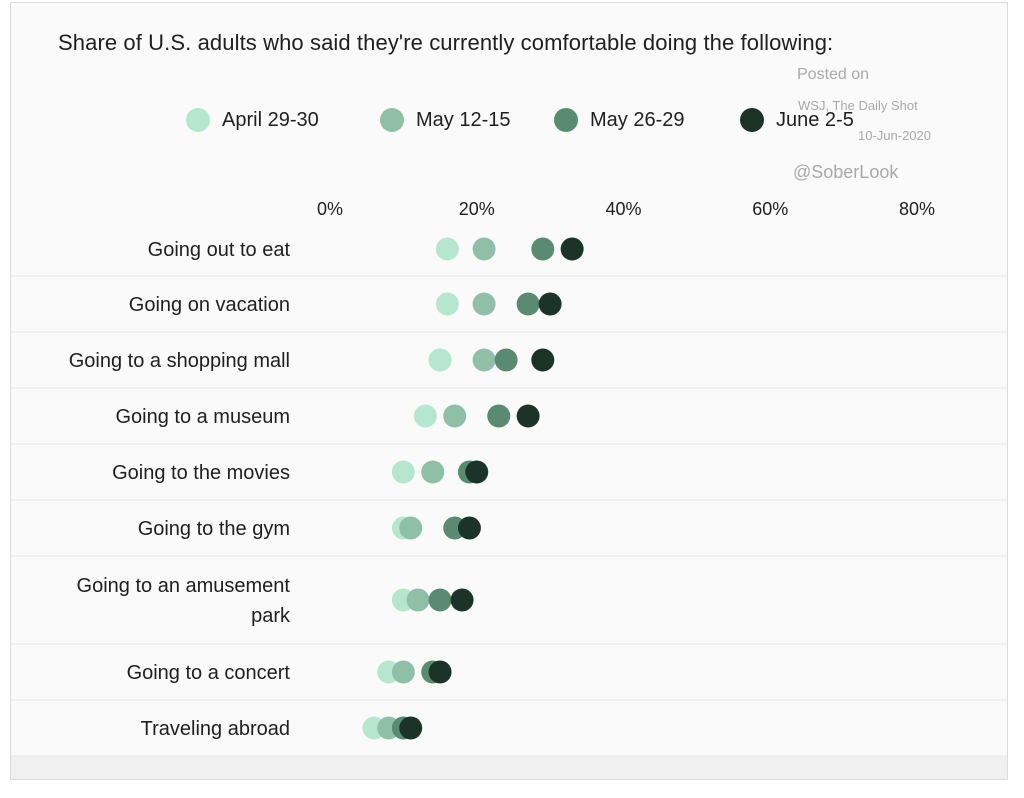  What do you see at coordinates (894, 135) in the screenshot?
I see `watermark-date: 10-Jun-2020` at bounding box center [894, 135].